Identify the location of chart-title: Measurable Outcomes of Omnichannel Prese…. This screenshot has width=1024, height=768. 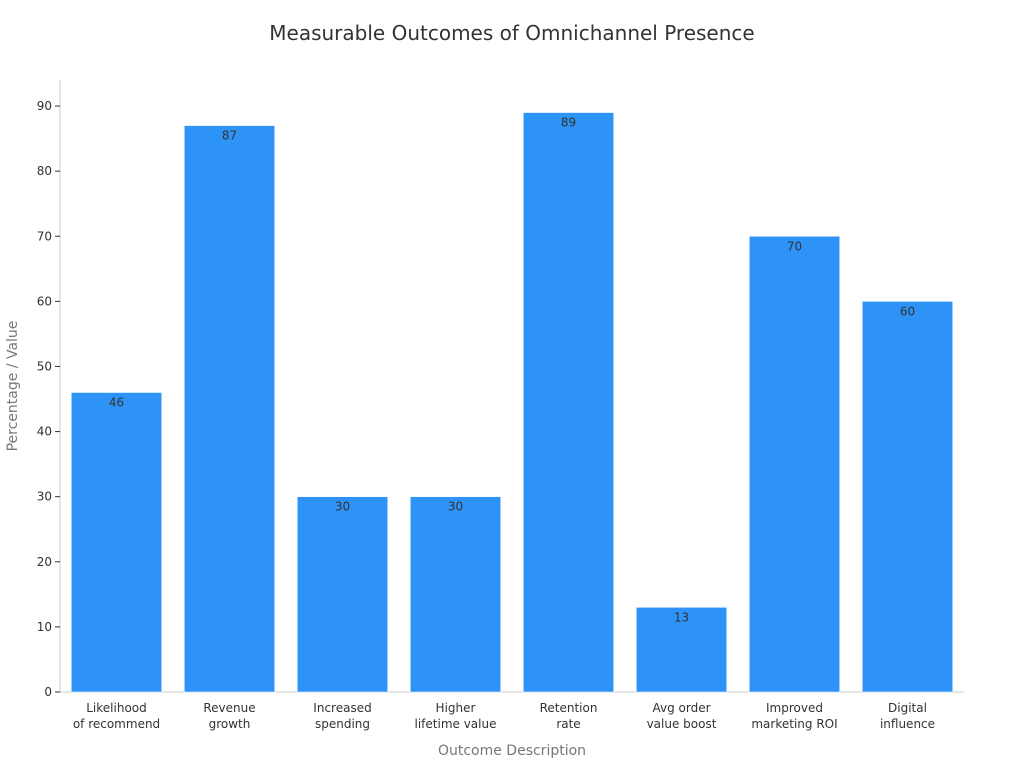
(511, 33).